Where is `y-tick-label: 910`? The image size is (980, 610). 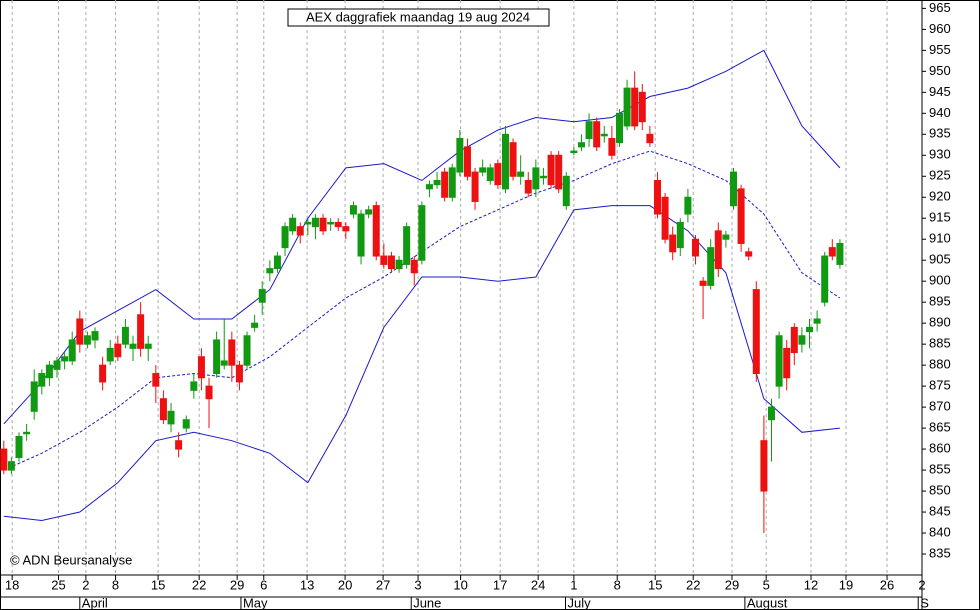
y-tick-label: 910 is located at coordinates (940, 238).